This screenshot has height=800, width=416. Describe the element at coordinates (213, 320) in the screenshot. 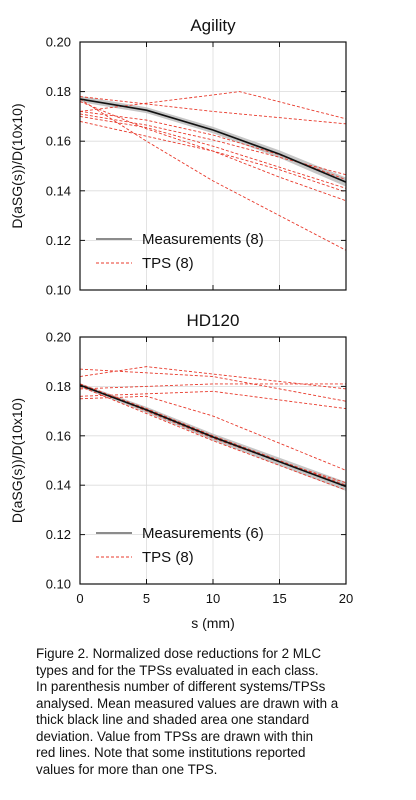

I see `panel-title: HD120` at that location.